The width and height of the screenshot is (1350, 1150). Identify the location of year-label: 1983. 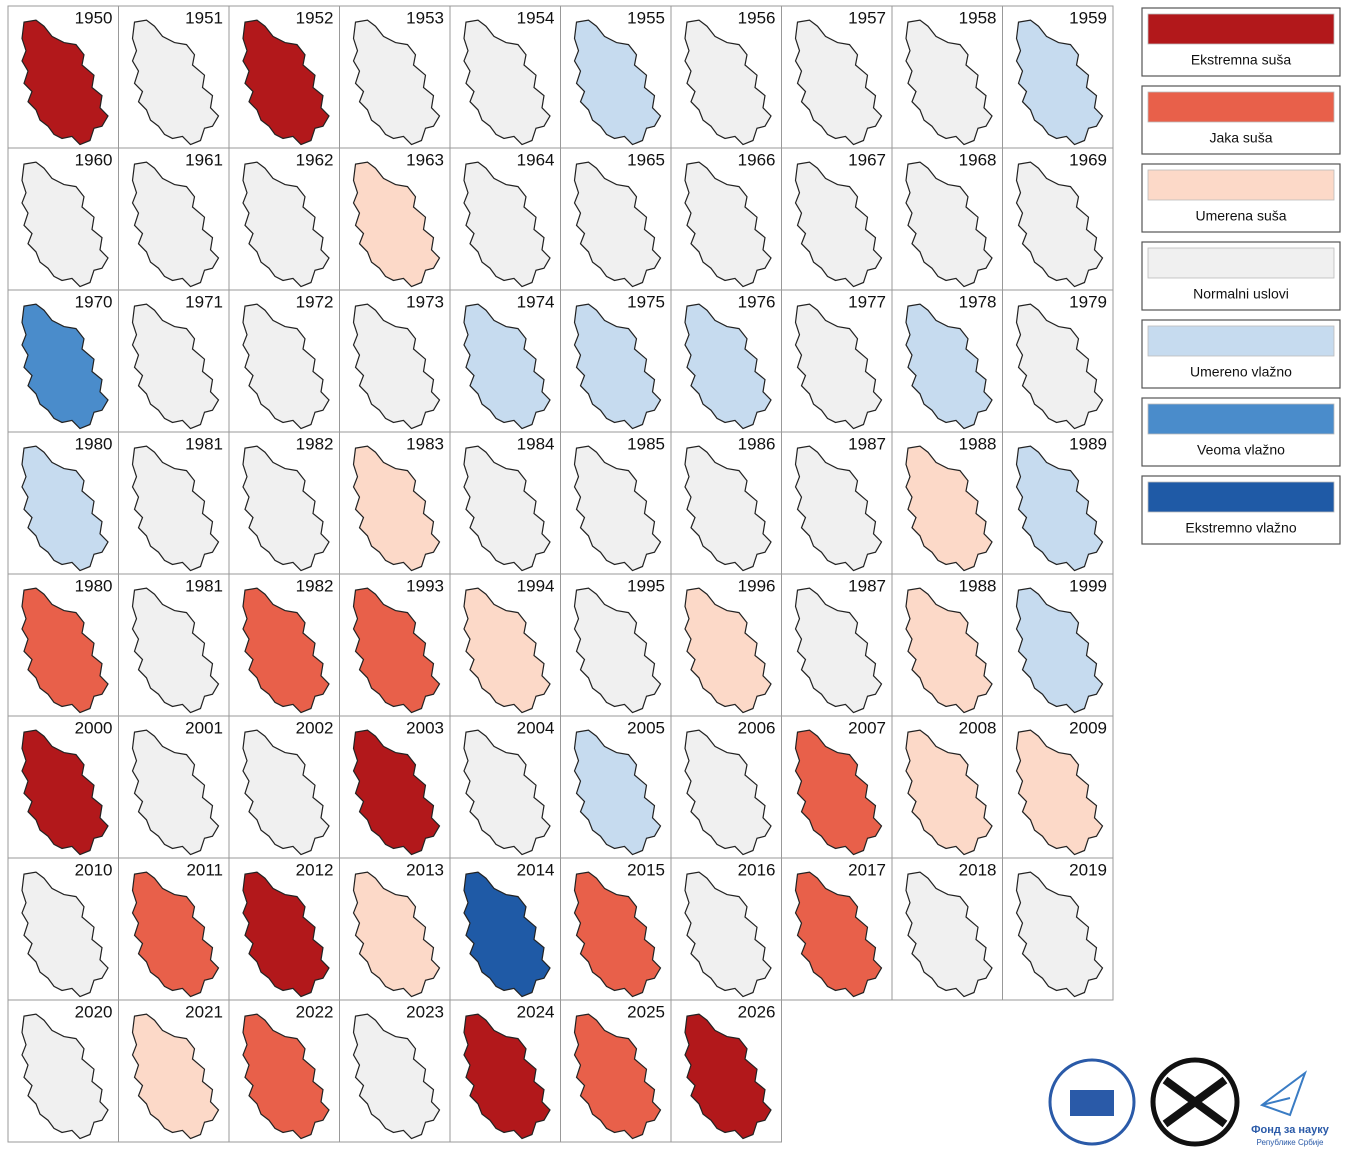
(425, 443).